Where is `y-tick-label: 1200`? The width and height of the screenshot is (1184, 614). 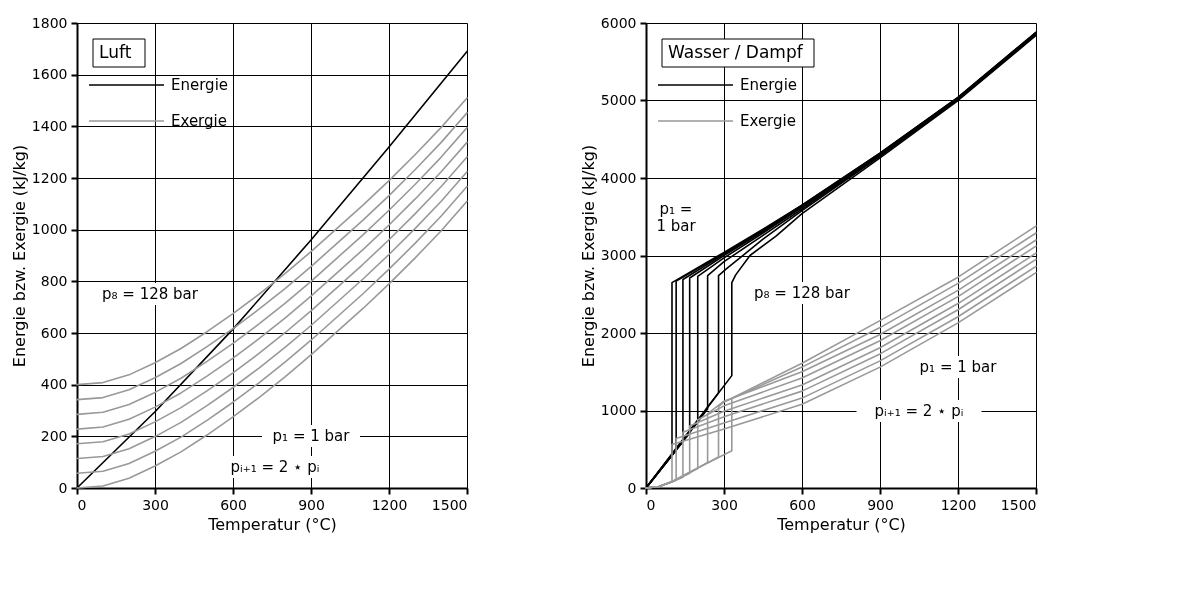 y-tick-label: 1200 is located at coordinates (49, 177).